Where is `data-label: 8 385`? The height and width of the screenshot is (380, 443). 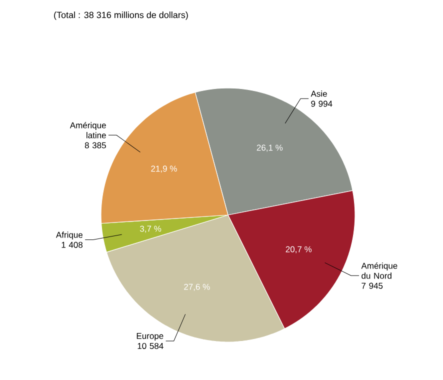
data-label: 8 385 is located at coordinates (95, 145).